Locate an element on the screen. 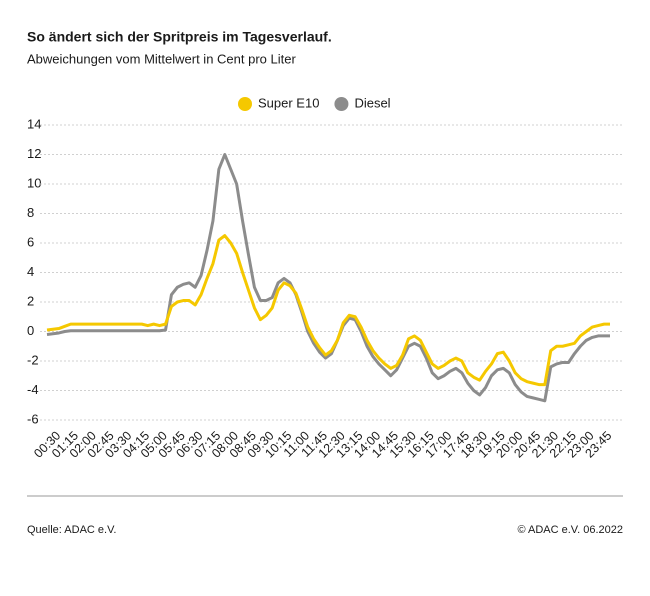 The height and width of the screenshot is (596, 650). y-tick-label: 10 is located at coordinates (34, 182).